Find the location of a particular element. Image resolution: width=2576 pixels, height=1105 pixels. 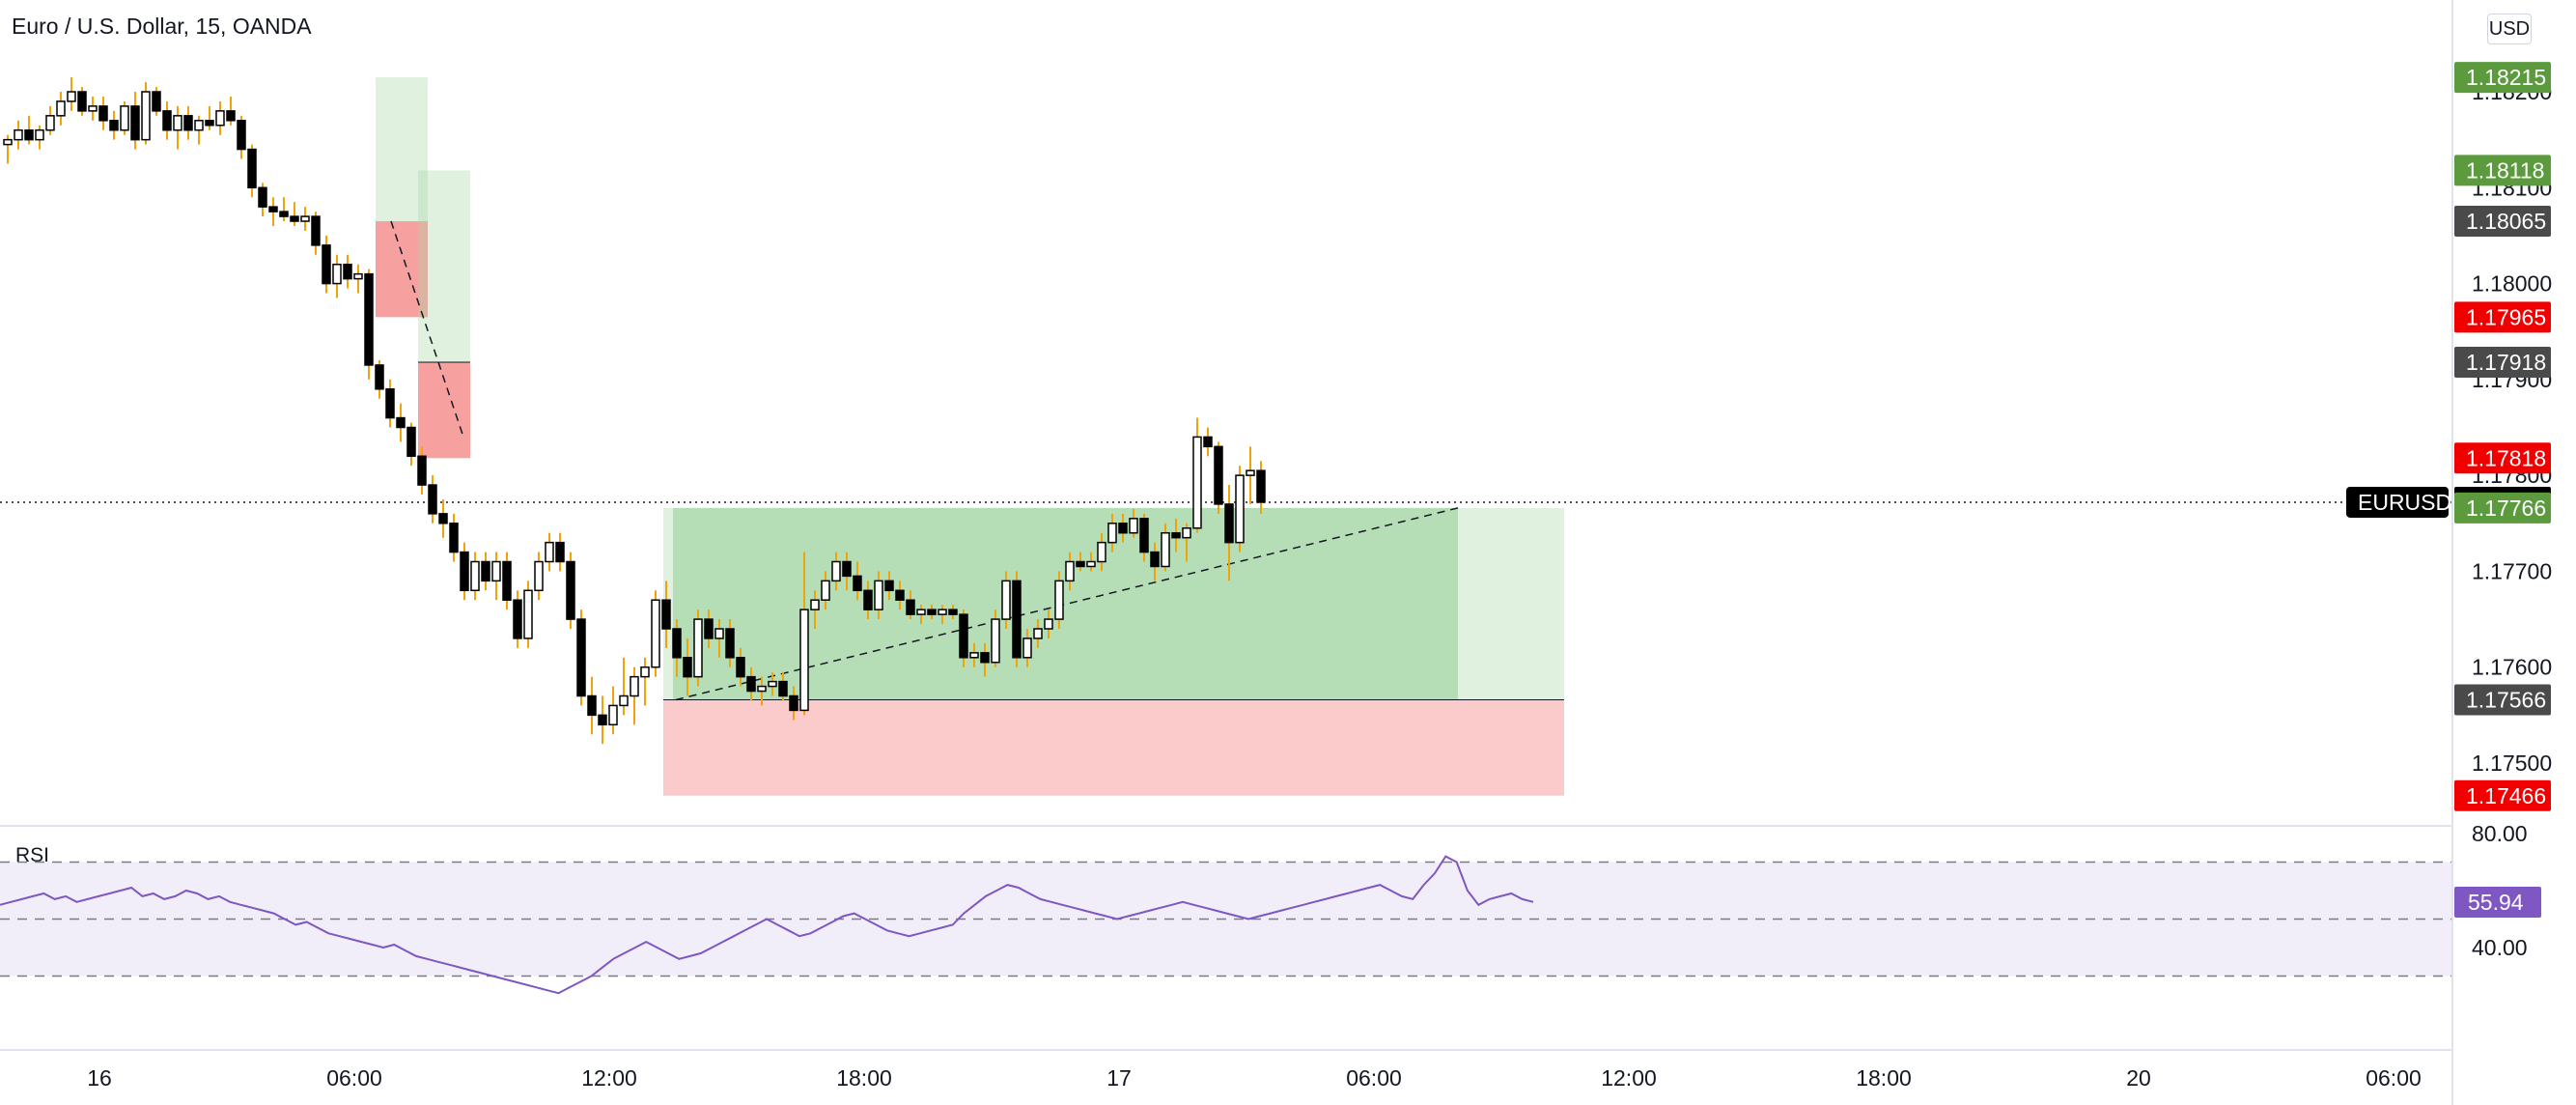

rsi-label: RSI is located at coordinates (33, 855).